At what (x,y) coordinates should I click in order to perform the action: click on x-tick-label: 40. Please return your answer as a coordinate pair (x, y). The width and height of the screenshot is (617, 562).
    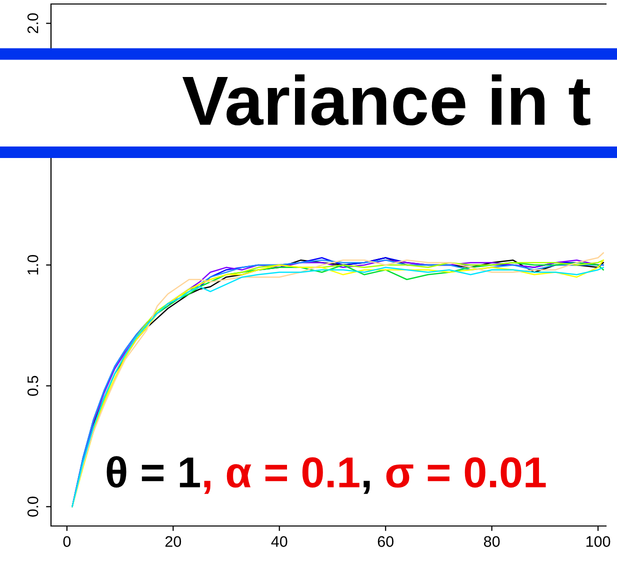
    Looking at the image, I should click on (279, 541).